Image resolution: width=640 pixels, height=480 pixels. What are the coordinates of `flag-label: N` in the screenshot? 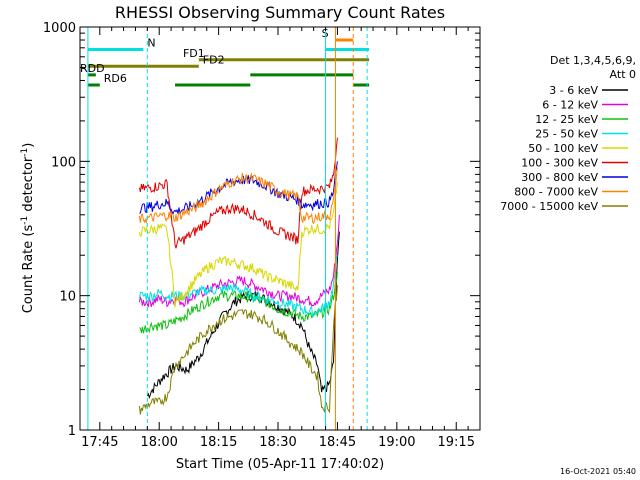 It's located at (151, 42).